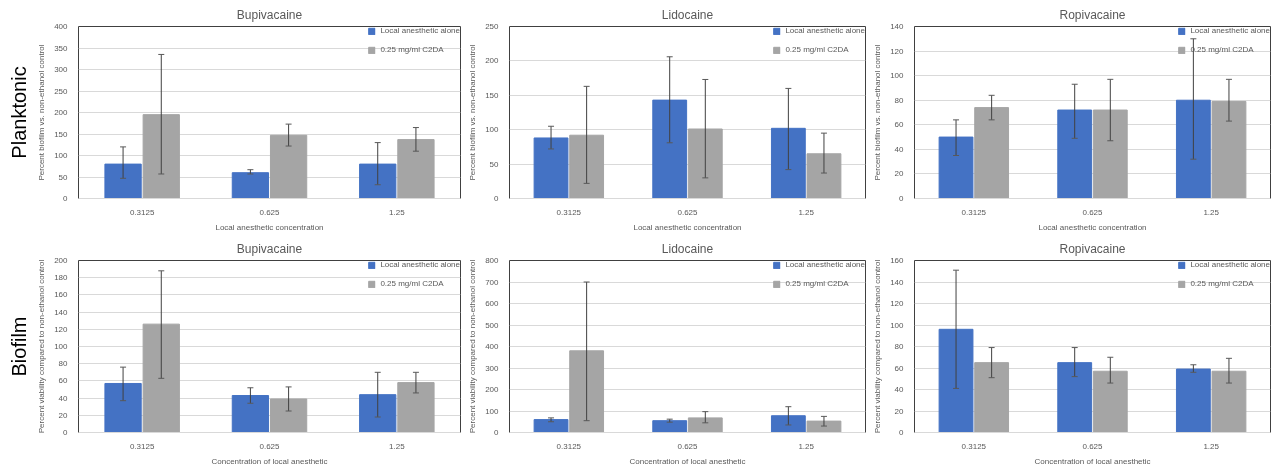 The width and height of the screenshot is (1287, 472). What do you see at coordinates (492, 260) in the screenshot?
I see `y-tick-label: 800` at bounding box center [492, 260].